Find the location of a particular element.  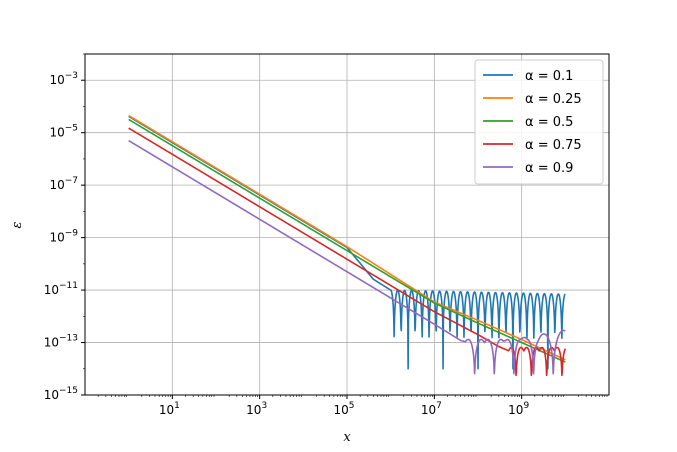

legend-box is located at coordinates (539, 122).